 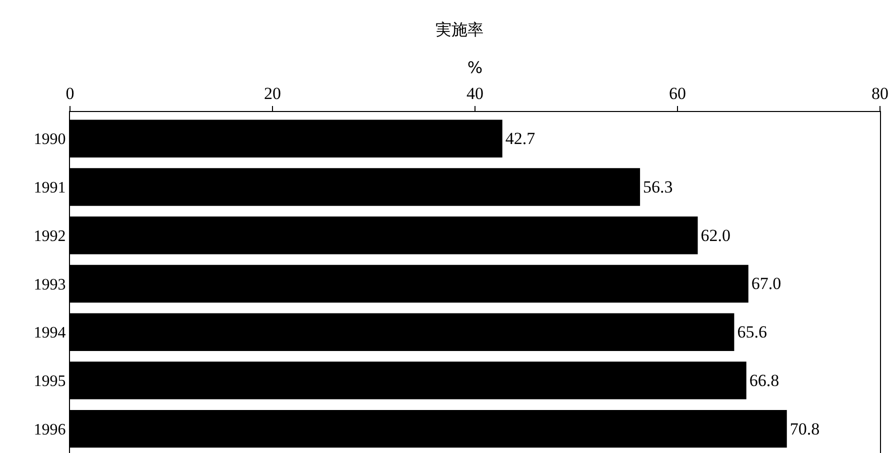 I want to click on data-label: 56.3, so click(x=658, y=186).